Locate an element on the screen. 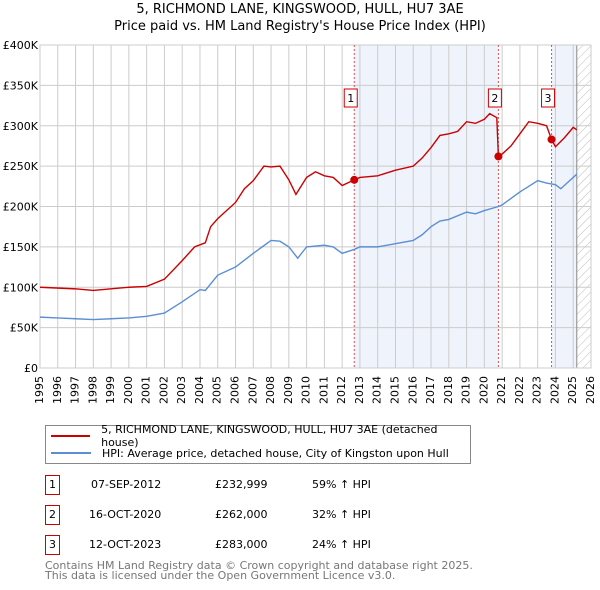 The image size is (600, 590). y-tick-label: £50K is located at coordinates (24, 328).